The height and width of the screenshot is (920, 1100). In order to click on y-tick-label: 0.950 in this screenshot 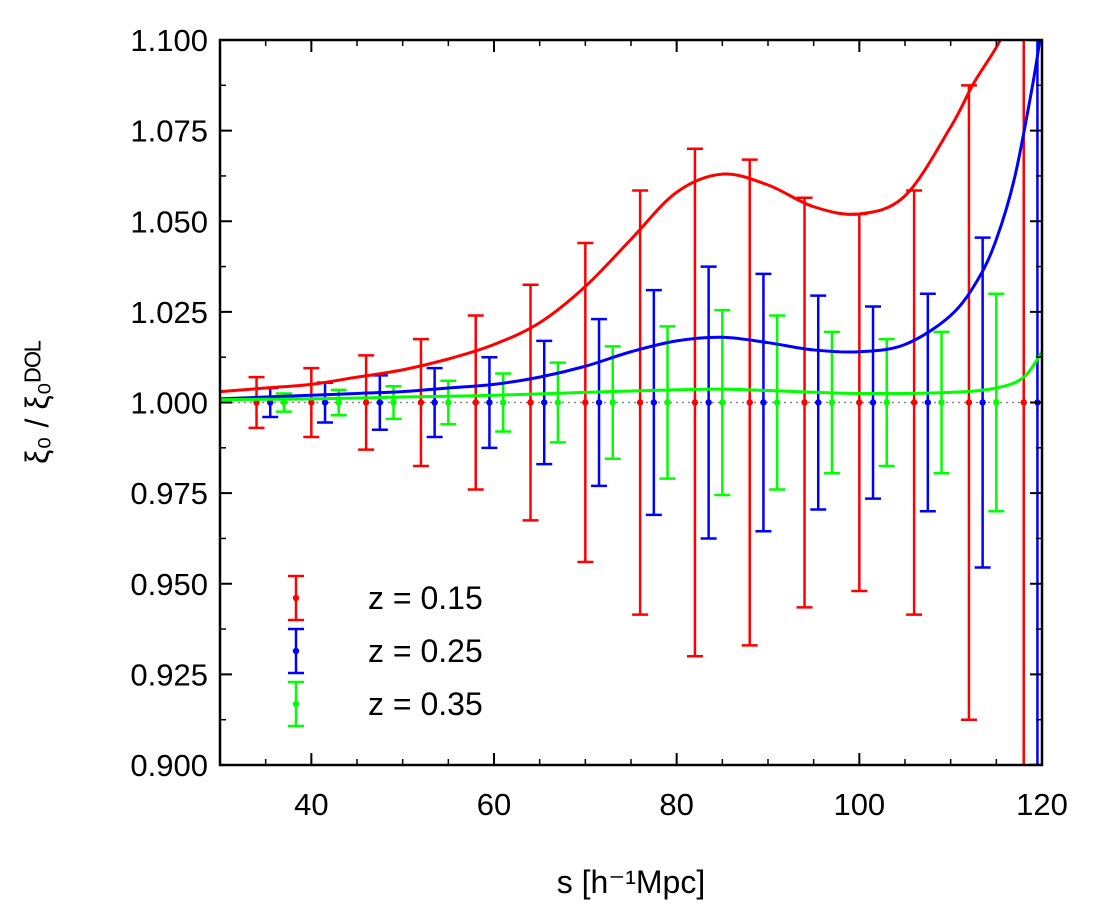, I will do `click(169, 584)`.